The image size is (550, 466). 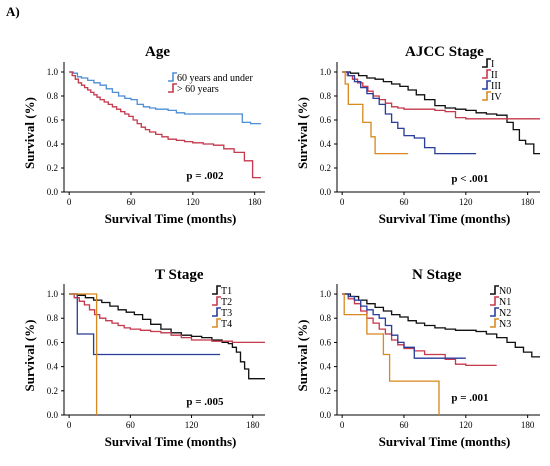 I want to click on legend-entry: T2, so click(x=226, y=302).